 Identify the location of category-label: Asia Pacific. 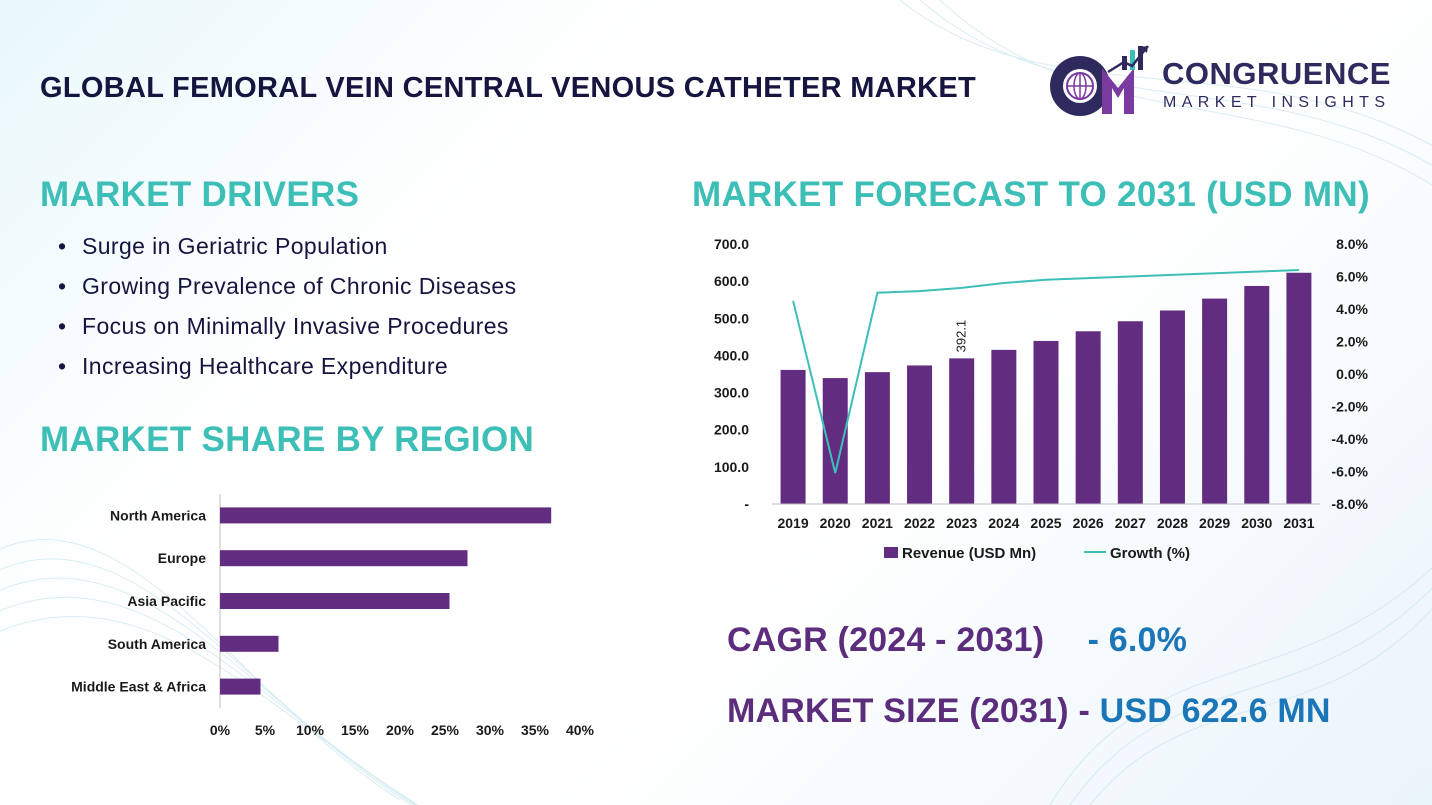
(166, 601).